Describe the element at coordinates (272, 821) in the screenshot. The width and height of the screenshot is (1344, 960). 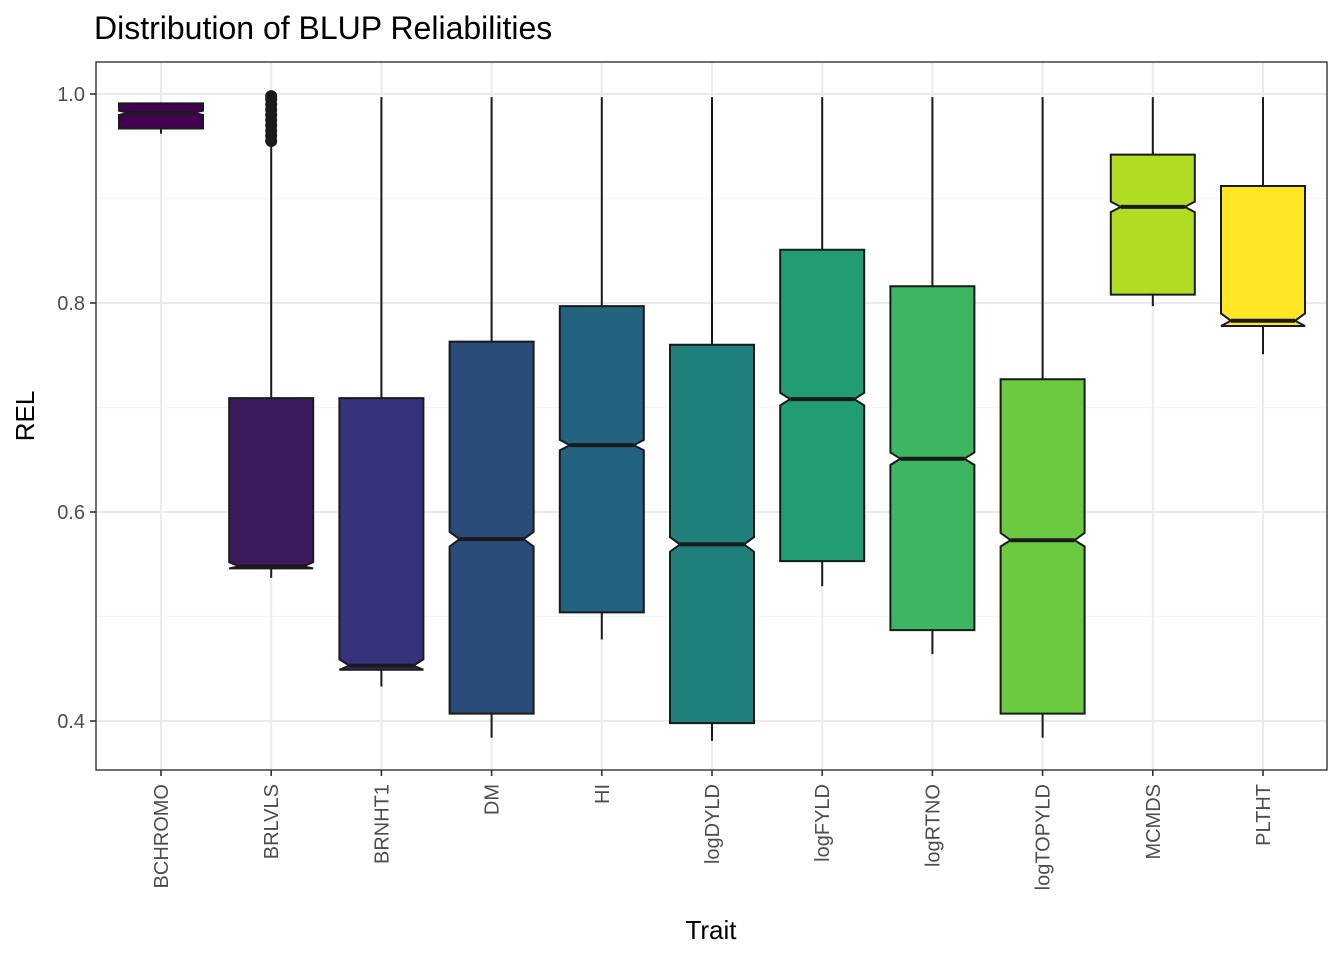
I see `x-tick-label: BRLVLS` at that location.